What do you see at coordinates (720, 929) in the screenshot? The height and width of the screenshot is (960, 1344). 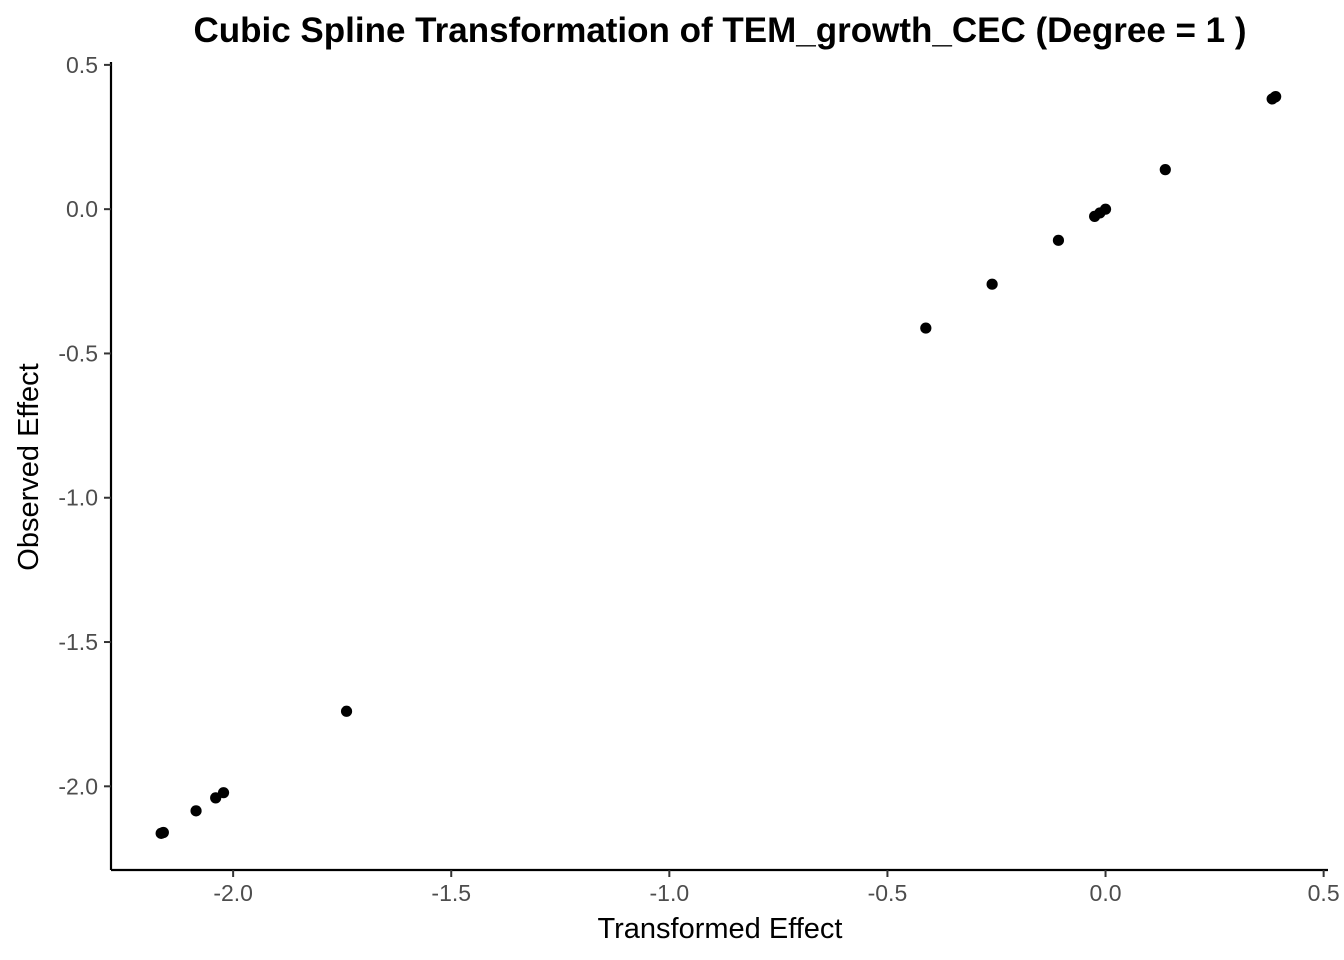 I see `x-axis-label: Transformed Effect` at bounding box center [720, 929].